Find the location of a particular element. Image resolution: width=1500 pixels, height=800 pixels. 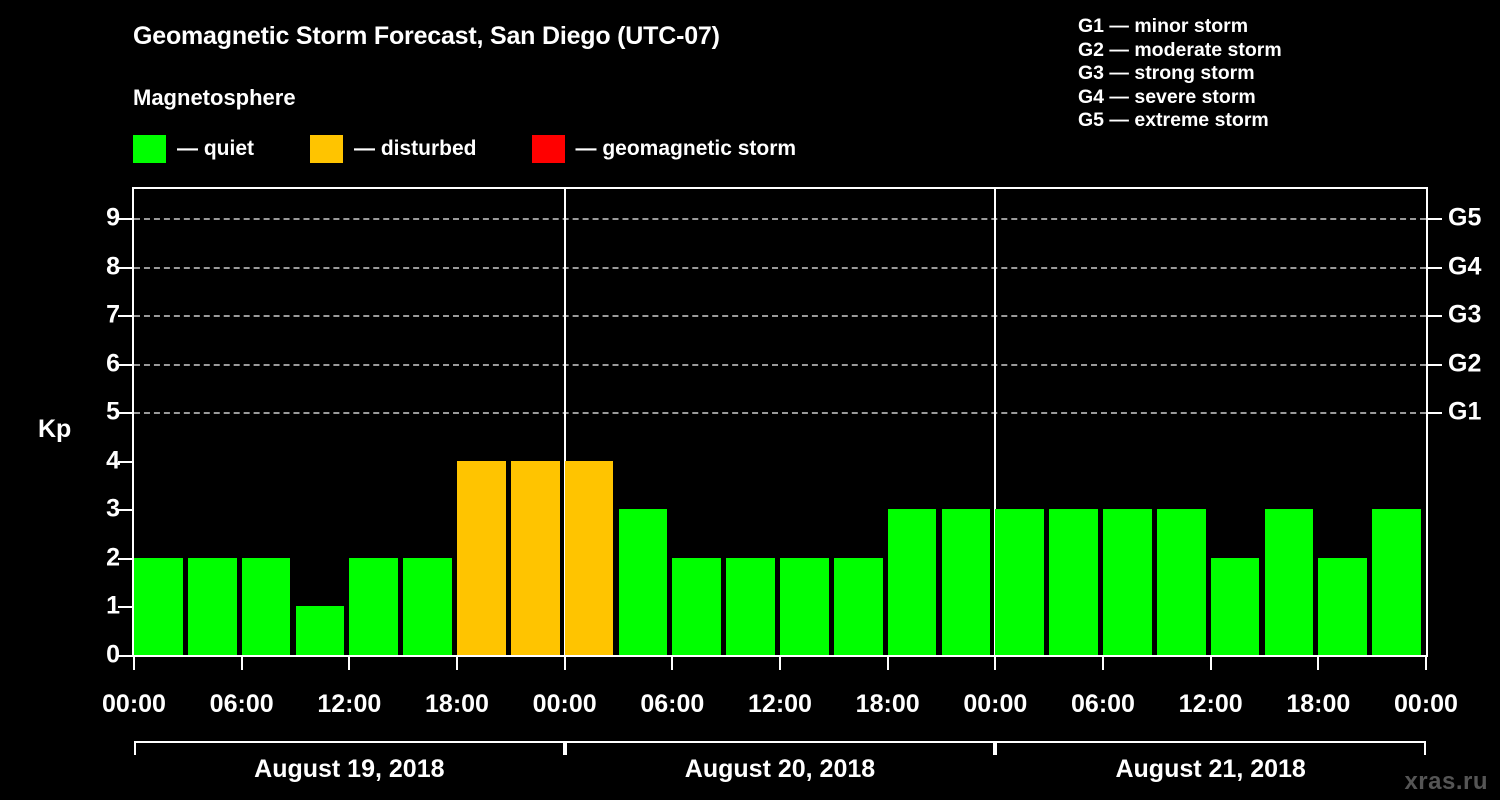

legend-item-quiet: — quiet is located at coordinates (193, 149).